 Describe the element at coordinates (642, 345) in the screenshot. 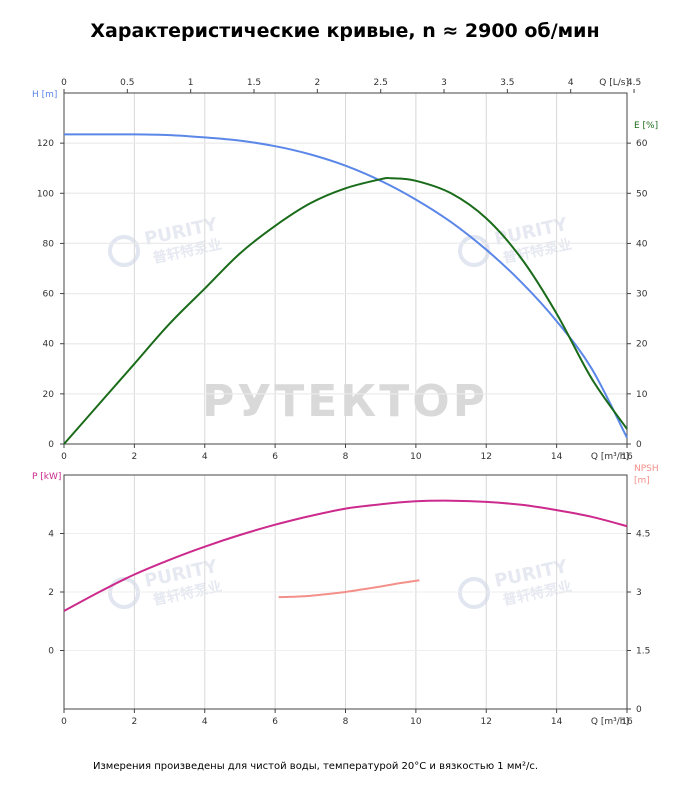

I see `y-right-tick-label: 20` at that location.